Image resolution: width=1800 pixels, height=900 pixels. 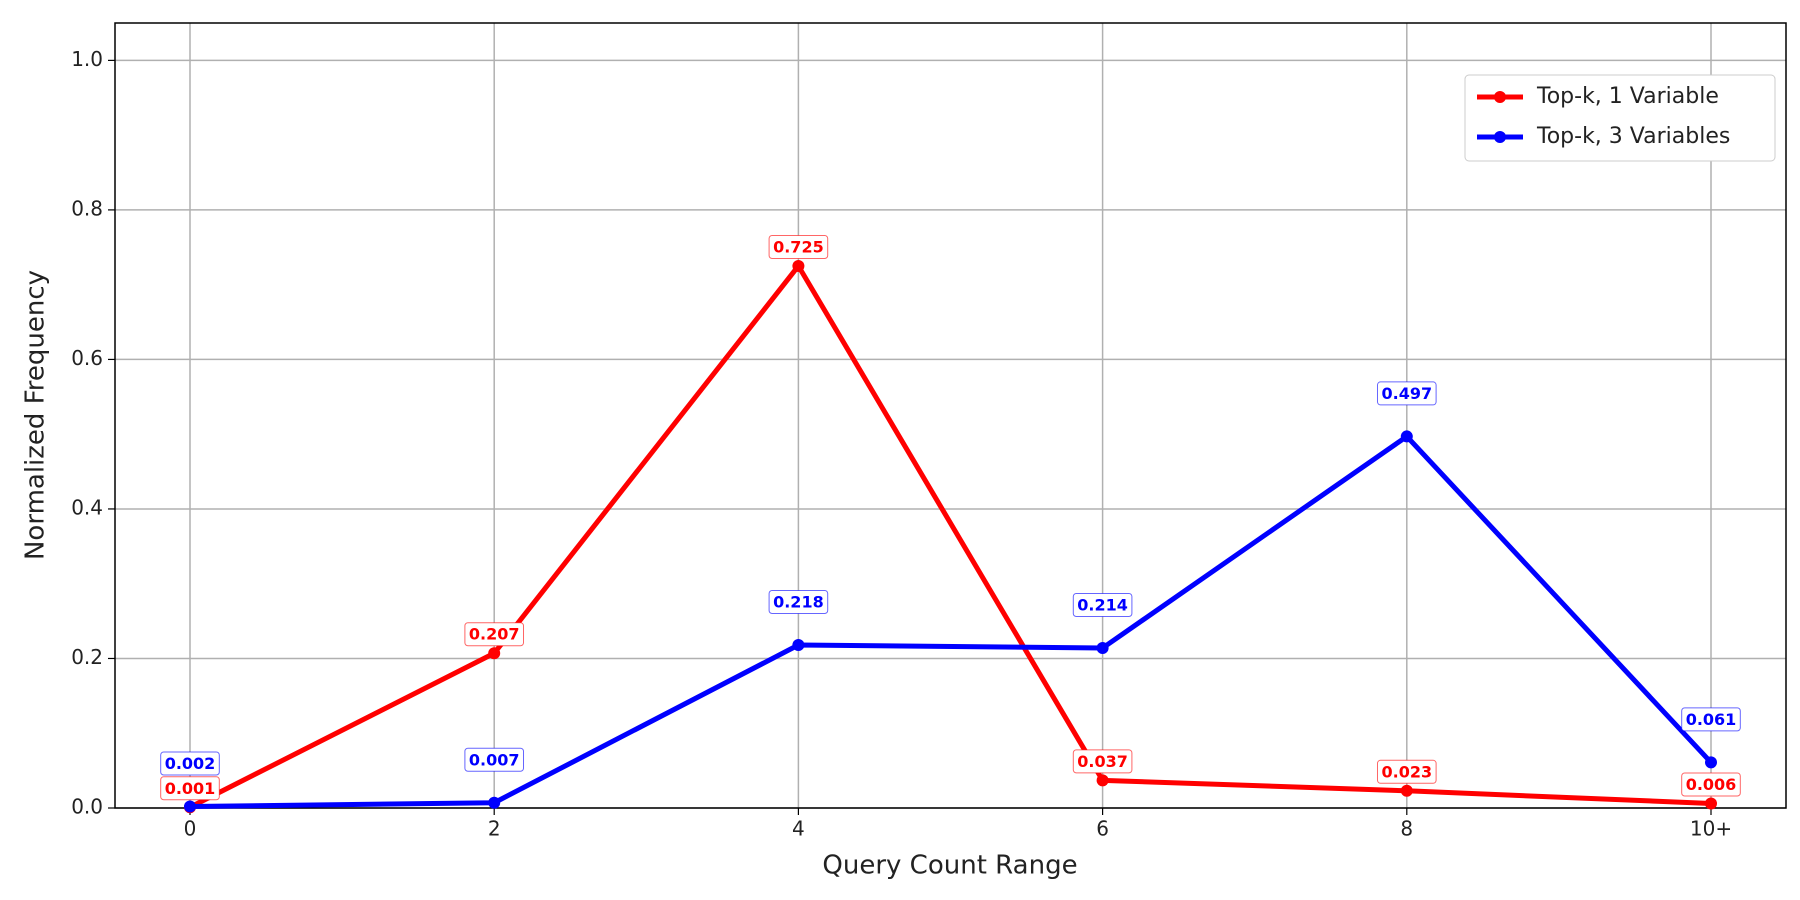 I want to click on value-label-group: 0.001, so click(x=190, y=788).